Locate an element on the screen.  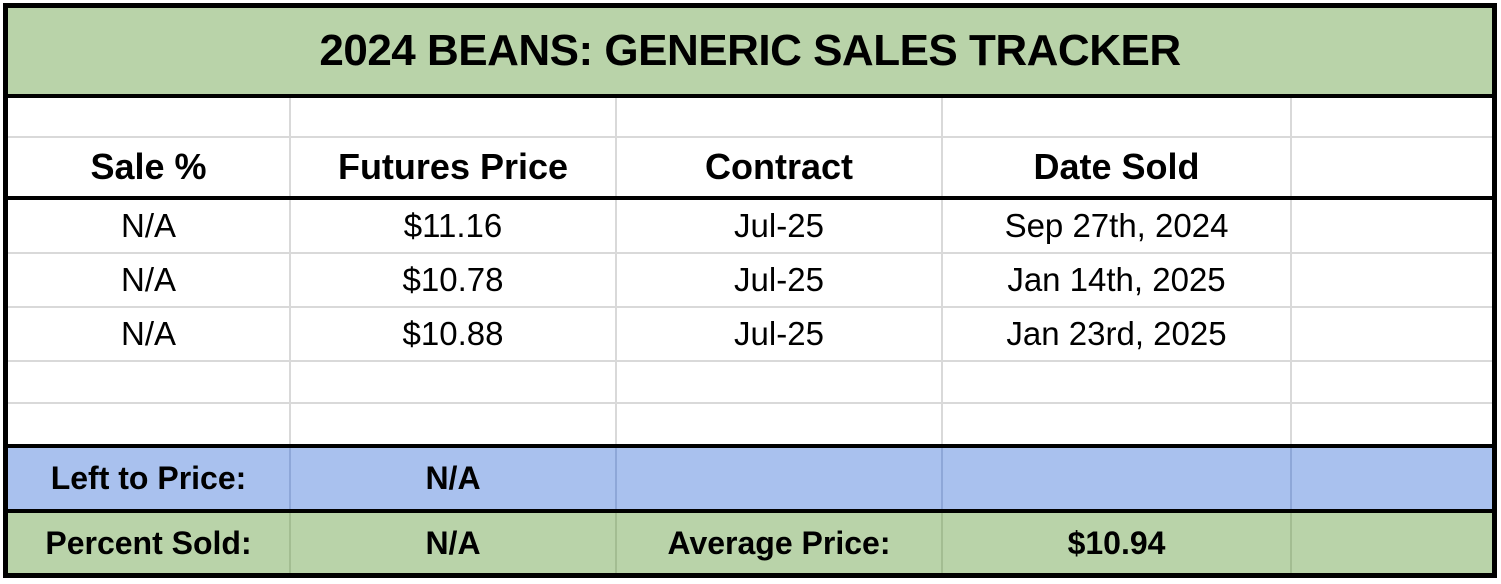
column-header-row: Sale % Futures Price Contract Date Sold is located at coordinates (750, 169).